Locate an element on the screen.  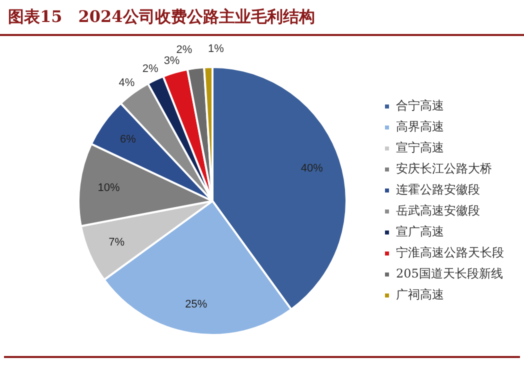
legend-label: 连霍公路安徽段 is located at coordinates (438, 189).